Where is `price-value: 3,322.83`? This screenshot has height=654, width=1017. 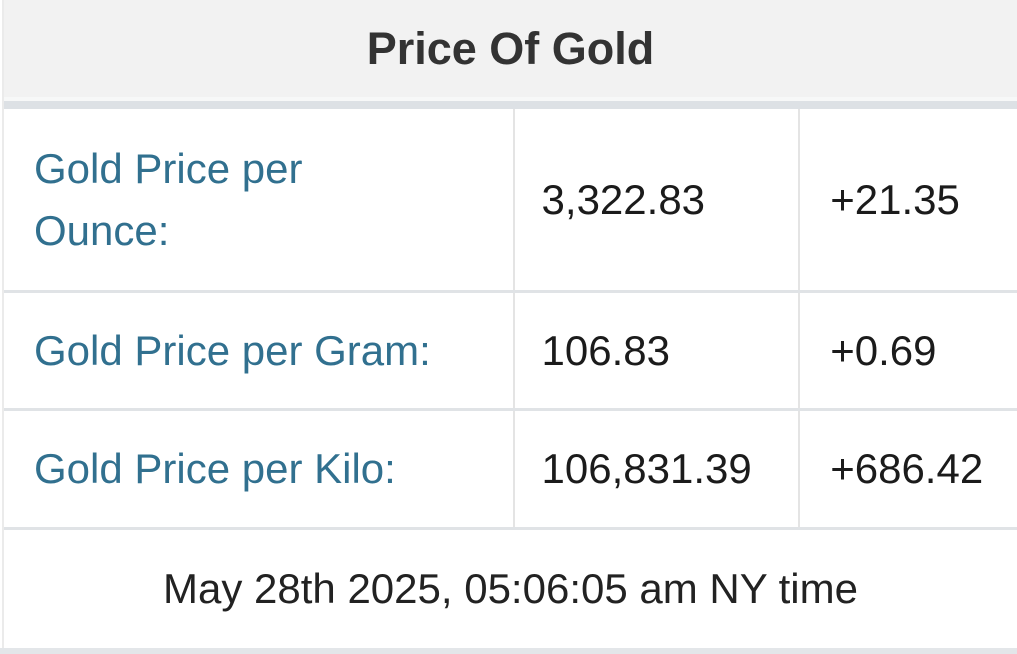
price-value: 3,322.83 is located at coordinates (656, 200).